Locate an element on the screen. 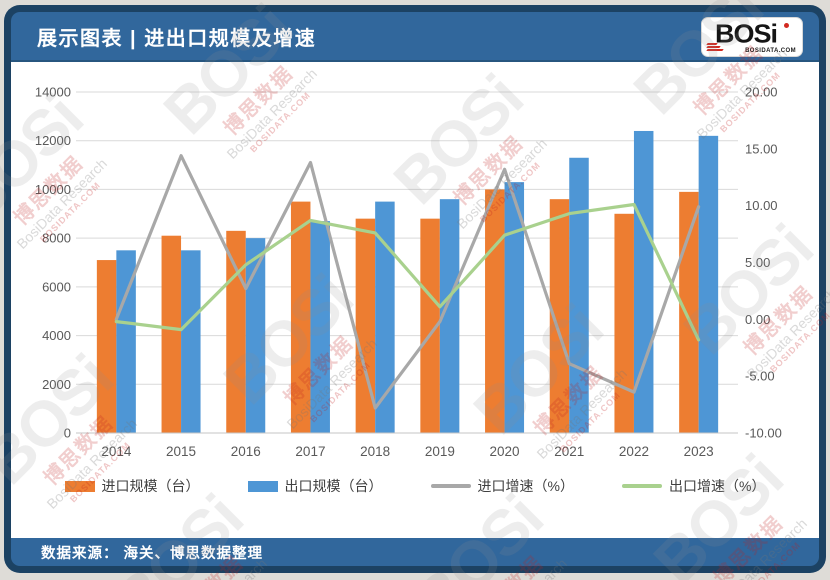 This screenshot has width=830, height=580. left-axis-tick-label: 14000 is located at coordinates (53, 92).